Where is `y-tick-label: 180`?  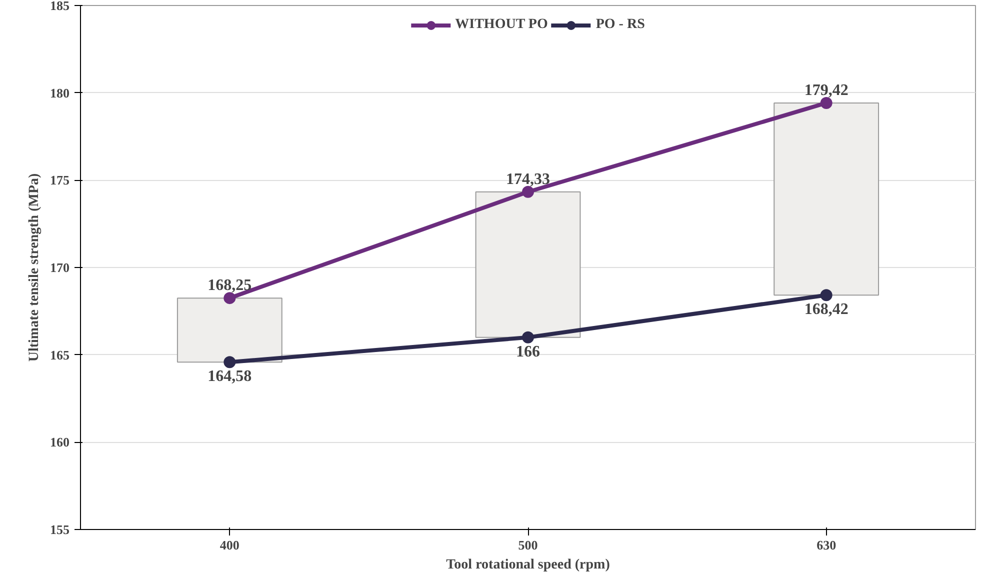 y-tick-label: 180 is located at coordinates (60, 92).